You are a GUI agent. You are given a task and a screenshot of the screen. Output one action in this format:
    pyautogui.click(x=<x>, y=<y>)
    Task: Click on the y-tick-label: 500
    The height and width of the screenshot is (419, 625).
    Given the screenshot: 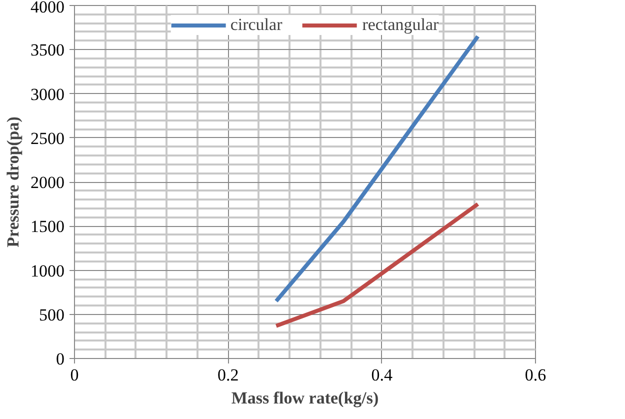 What is the action you would take?
    pyautogui.click(x=51, y=314)
    